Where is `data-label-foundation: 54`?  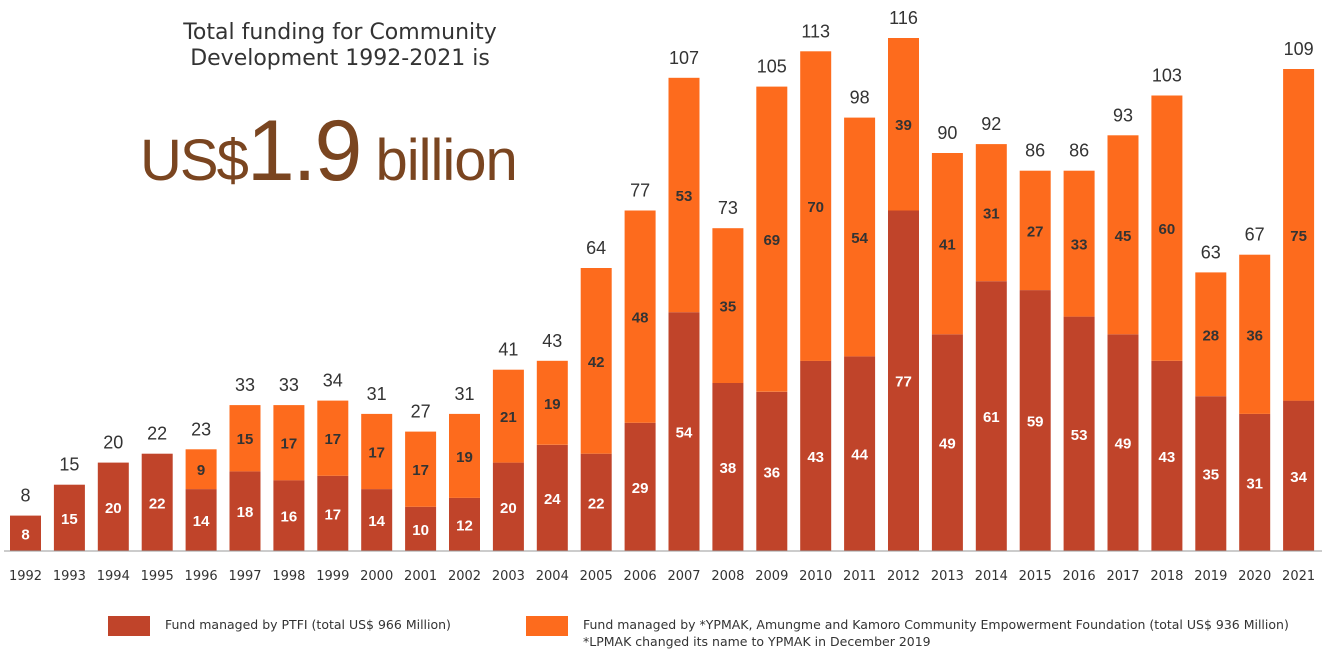
data-label-foundation: 54 is located at coordinates (859, 238).